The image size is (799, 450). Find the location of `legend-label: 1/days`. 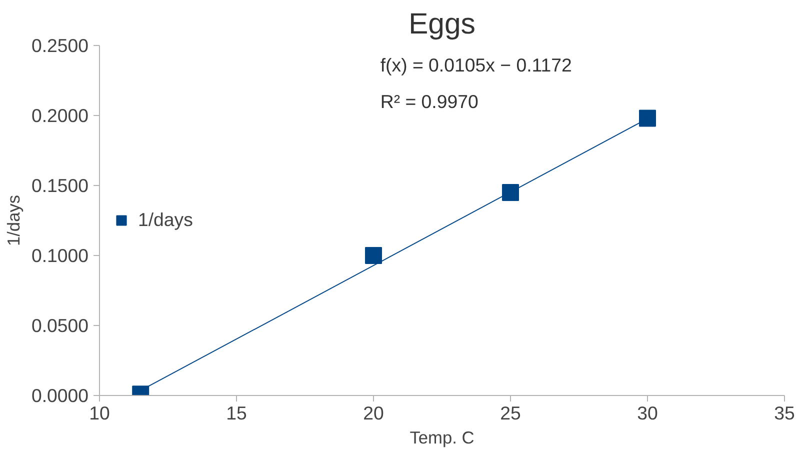

legend-label: 1/days is located at coordinates (165, 220).